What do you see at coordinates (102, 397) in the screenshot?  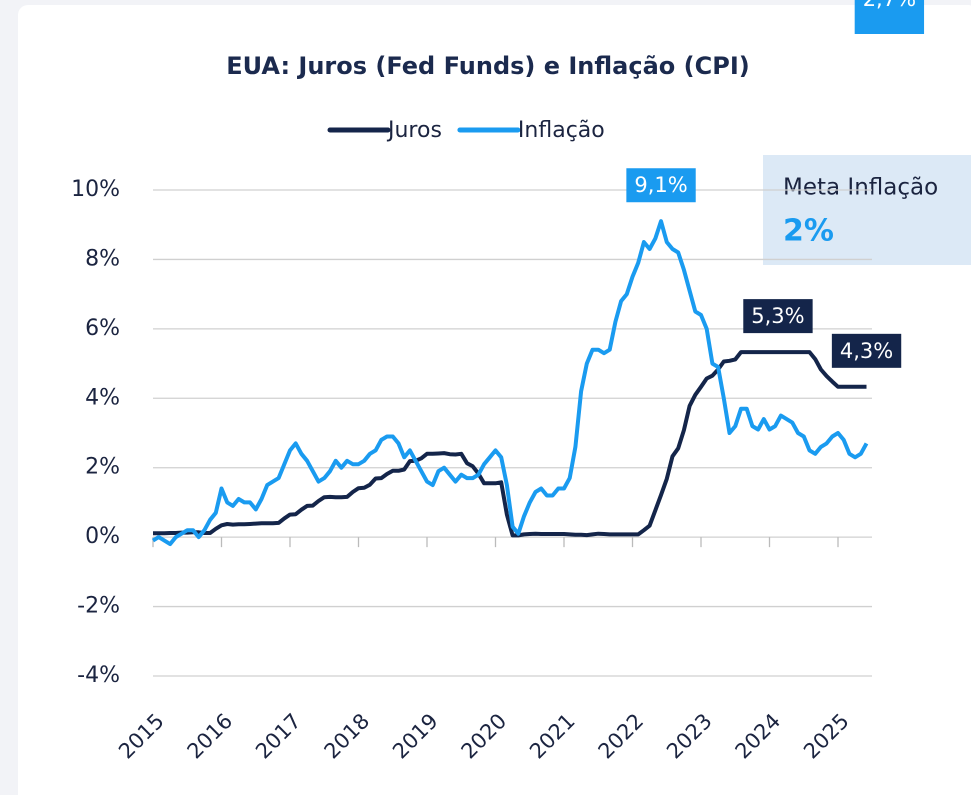 I see `y-tick-label: 4%` at bounding box center [102, 397].